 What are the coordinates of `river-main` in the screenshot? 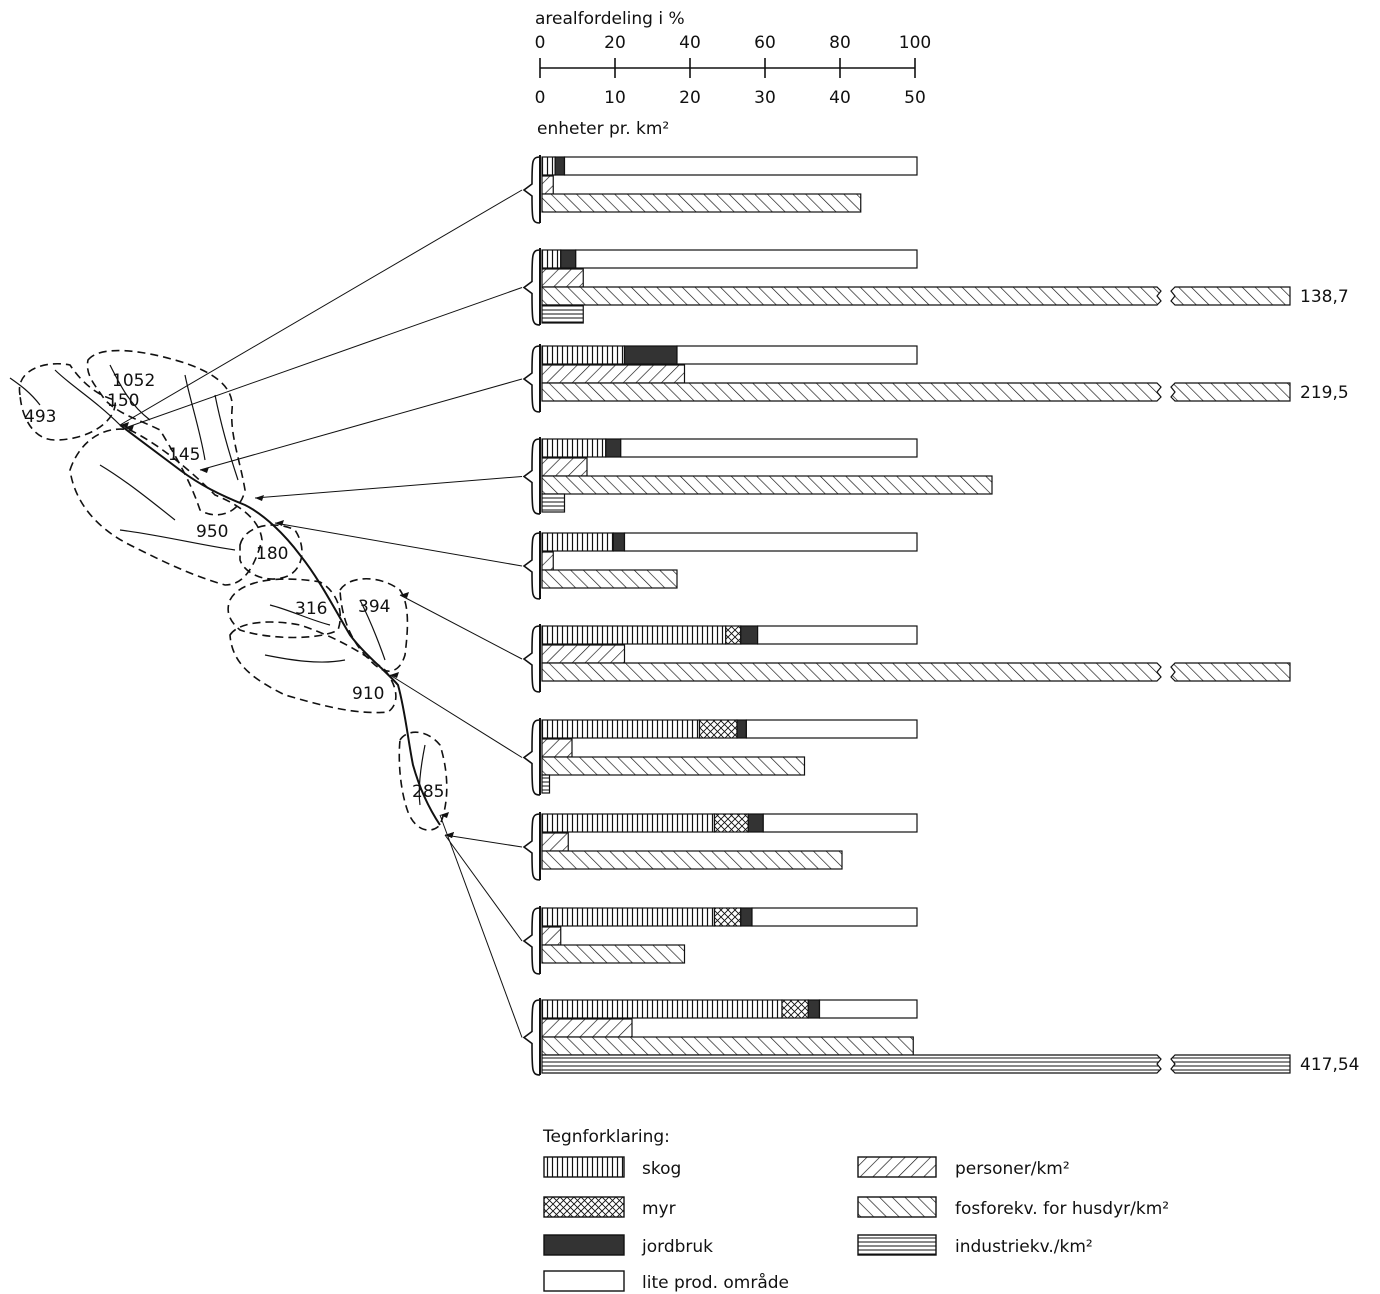 It's located at (280, 625).